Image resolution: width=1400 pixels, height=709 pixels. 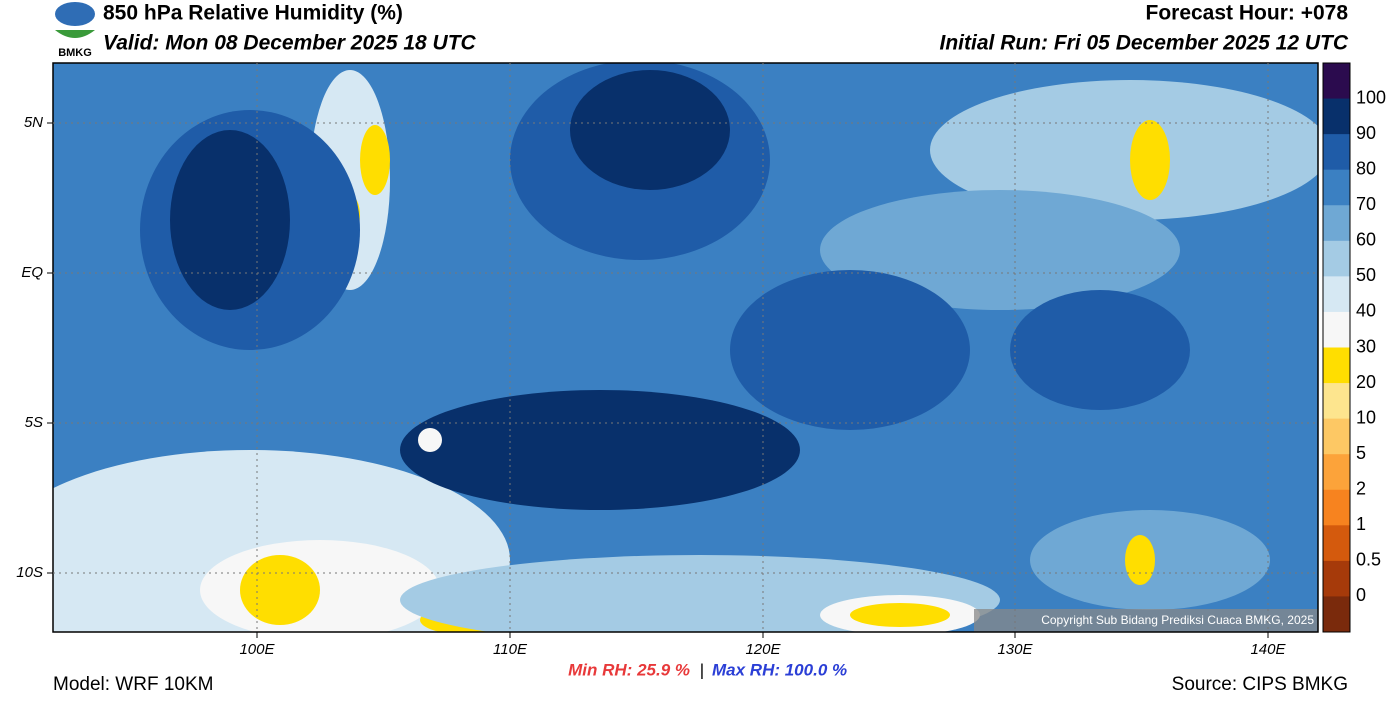 What do you see at coordinates (1366, 133) in the screenshot?
I see `colorbar-label: 90` at bounding box center [1366, 133].